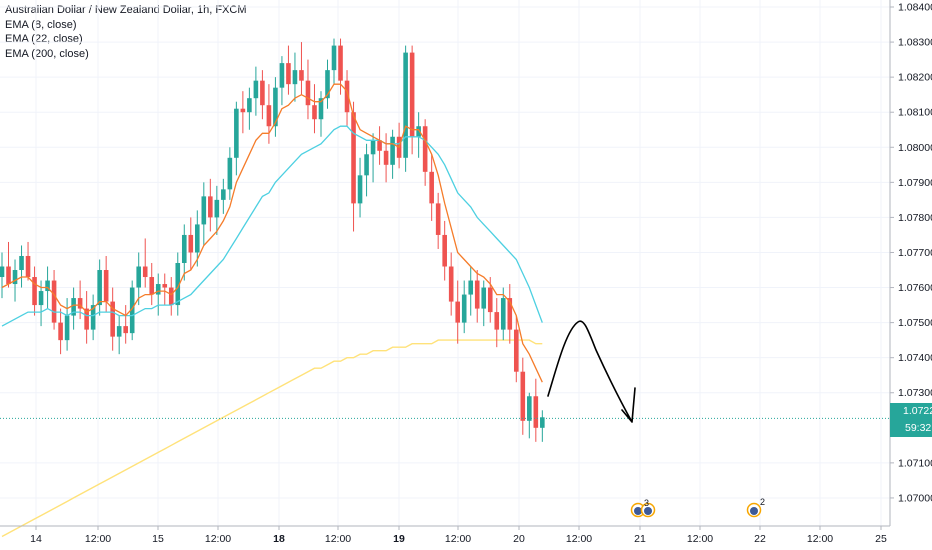 Image resolution: width=932 pixels, height=550 pixels. I want to click on y-tick-label-7: 1.07700, so click(915, 253).